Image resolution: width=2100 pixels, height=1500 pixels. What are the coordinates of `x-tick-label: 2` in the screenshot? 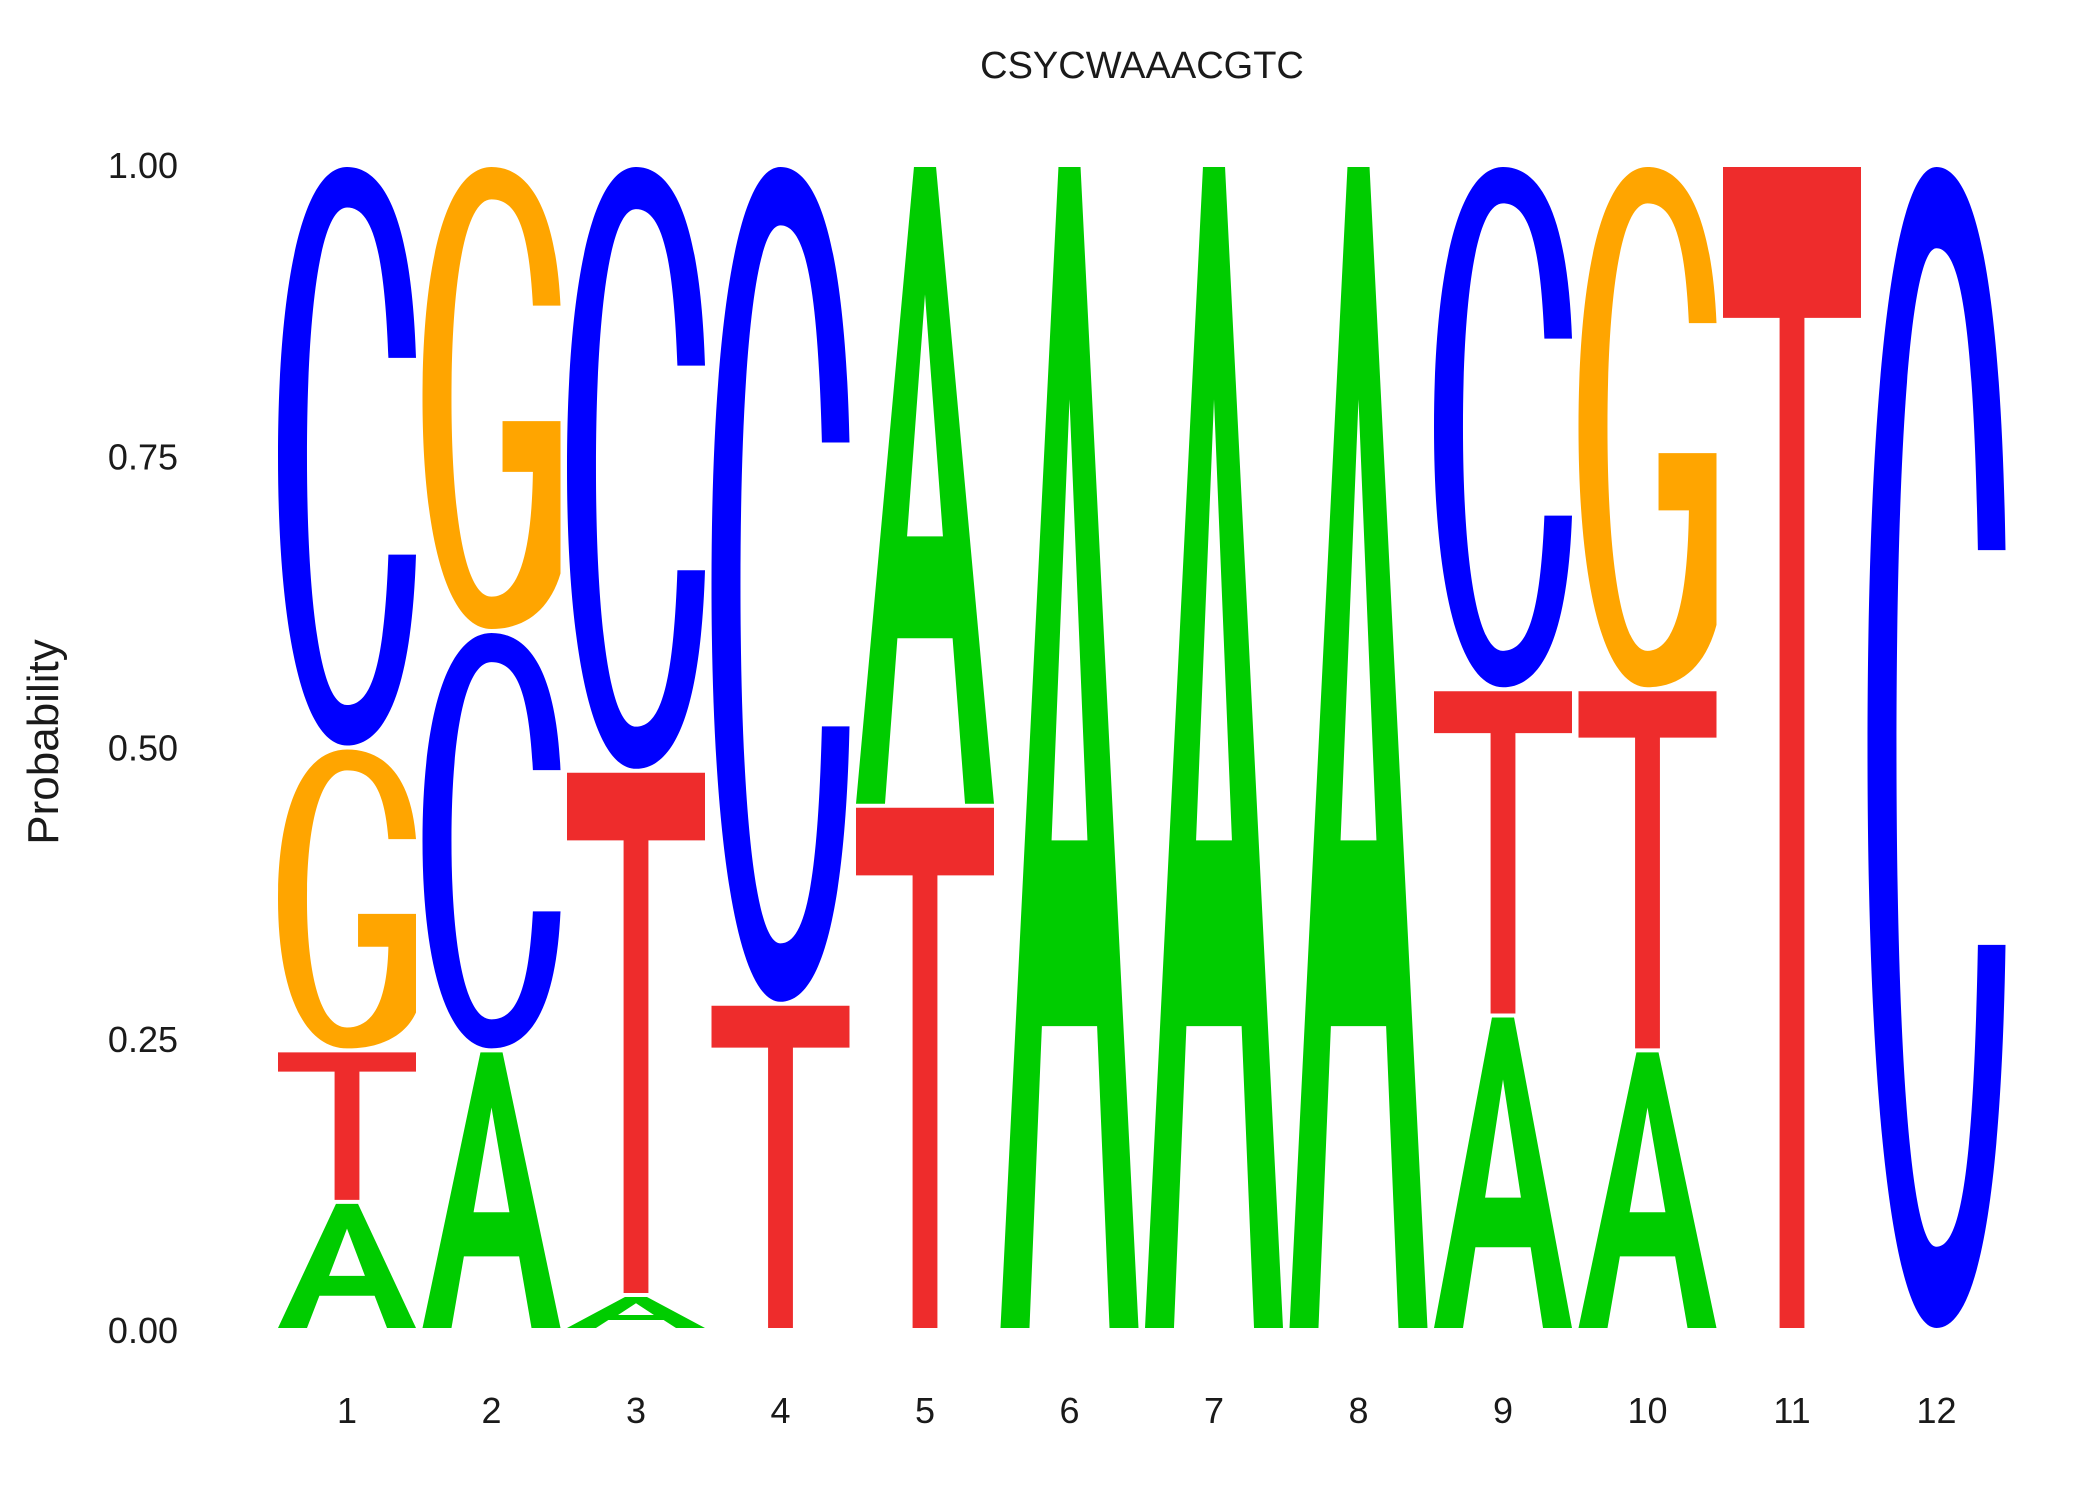 It's located at (491, 1410).